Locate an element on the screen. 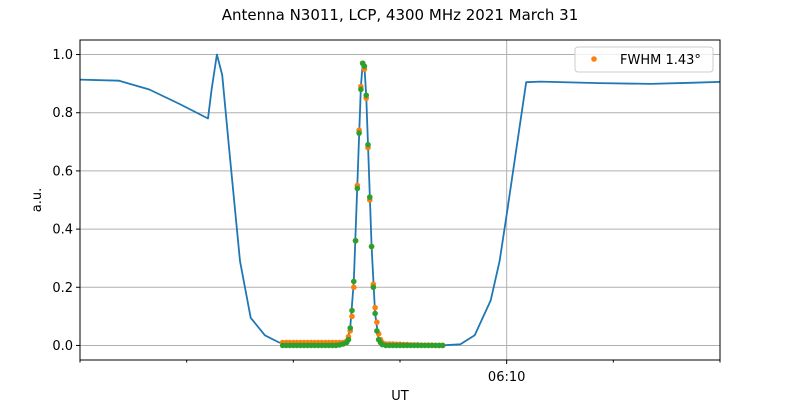 This screenshot has height=404, width=800. y-tick-label: 0.6 is located at coordinates (62, 171).